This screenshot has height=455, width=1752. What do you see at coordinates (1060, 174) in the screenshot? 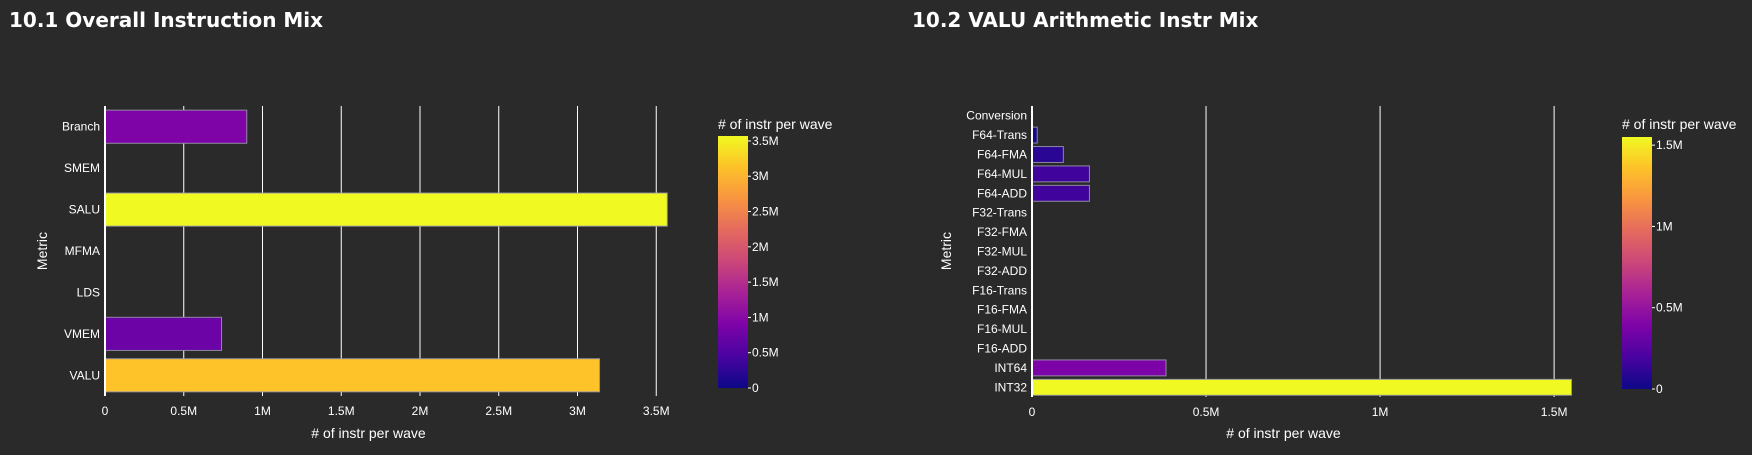
I see `bar-f64-mul` at bounding box center [1060, 174].